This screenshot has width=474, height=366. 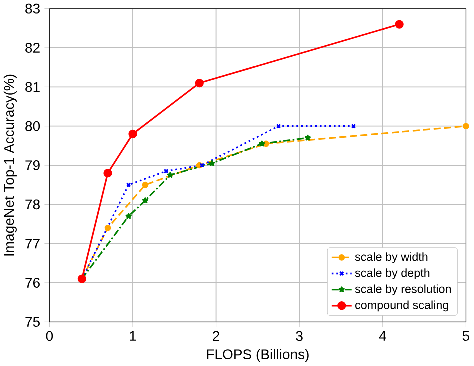 What do you see at coordinates (216, 336) in the screenshot?
I see `x-tick-label: 2` at bounding box center [216, 336].